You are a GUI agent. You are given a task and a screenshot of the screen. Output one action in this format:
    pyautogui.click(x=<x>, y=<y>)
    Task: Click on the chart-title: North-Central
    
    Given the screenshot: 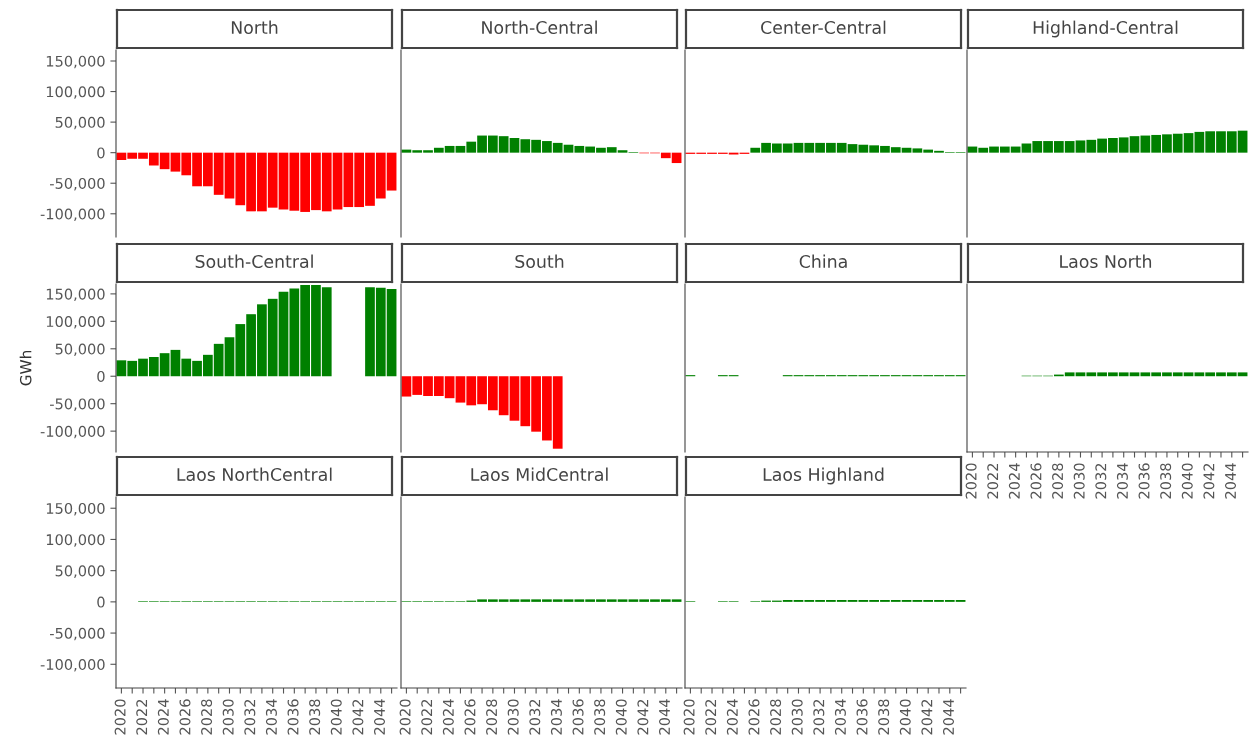 What is the action you would take?
    pyautogui.click(x=539, y=27)
    